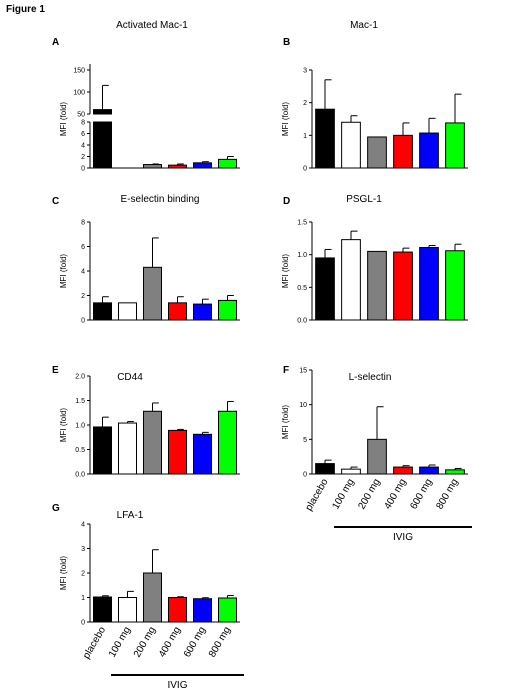 The image size is (520, 693). What do you see at coordinates (56, 508) in the screenshot?
I see `panel-letter-G: G` at bounding box center [56, 508].